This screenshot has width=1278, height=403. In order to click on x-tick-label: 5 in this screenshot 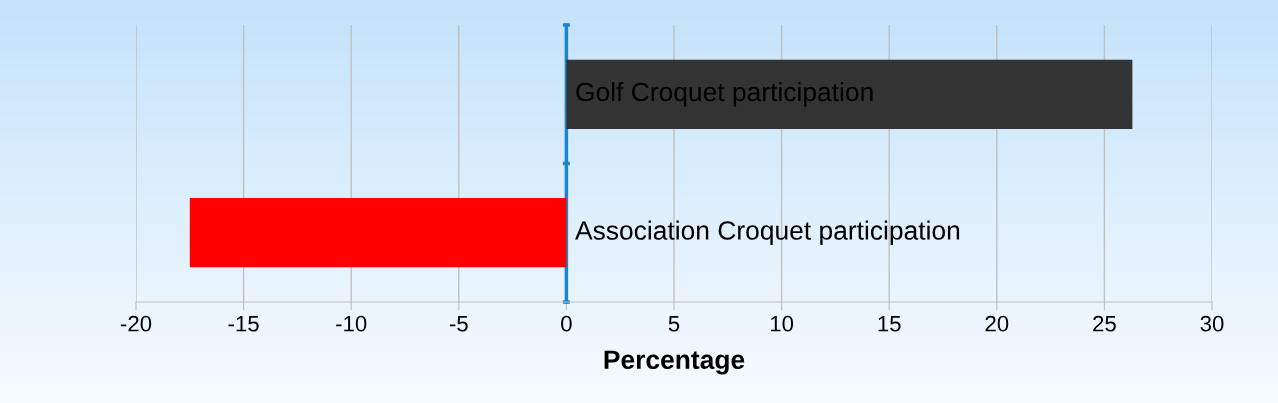, I will do `click(674, 324)`.